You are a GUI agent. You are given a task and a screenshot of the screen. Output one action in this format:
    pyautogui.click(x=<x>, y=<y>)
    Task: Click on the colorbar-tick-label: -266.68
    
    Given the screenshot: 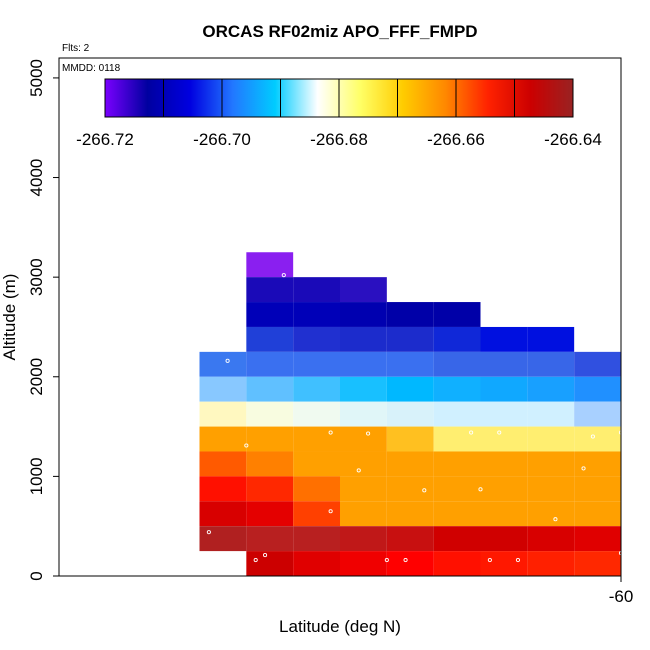 What is the action you would take?
    pyautogui.click(x=339, y=139)
    